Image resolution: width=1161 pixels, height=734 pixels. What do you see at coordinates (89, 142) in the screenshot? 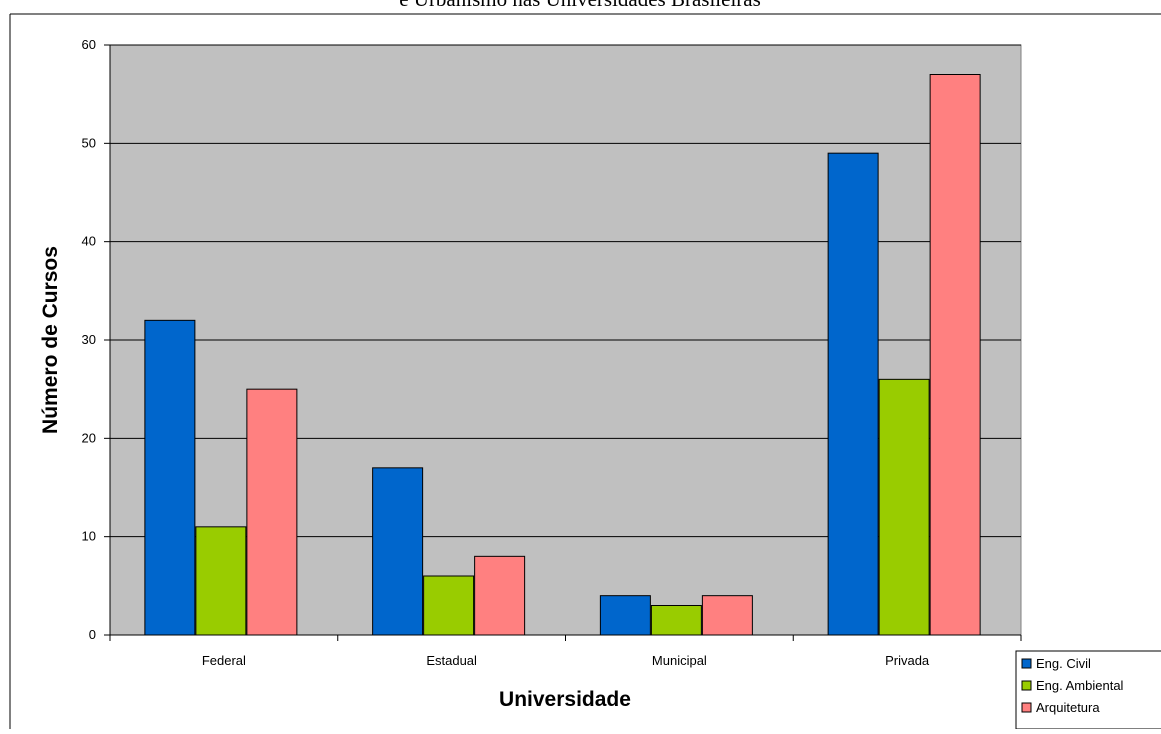
I see `y-tick-label: 50` at bounding box center [89, 142].